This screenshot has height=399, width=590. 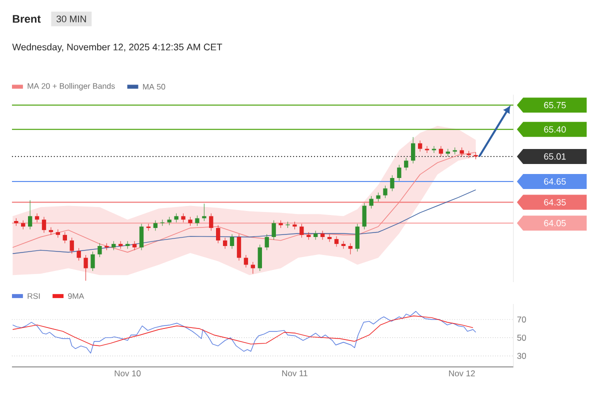 What do you see at coordinates (521, 356) in the screenshot?
I see `y-tick-label: 30` at bounding box center [521, 356].